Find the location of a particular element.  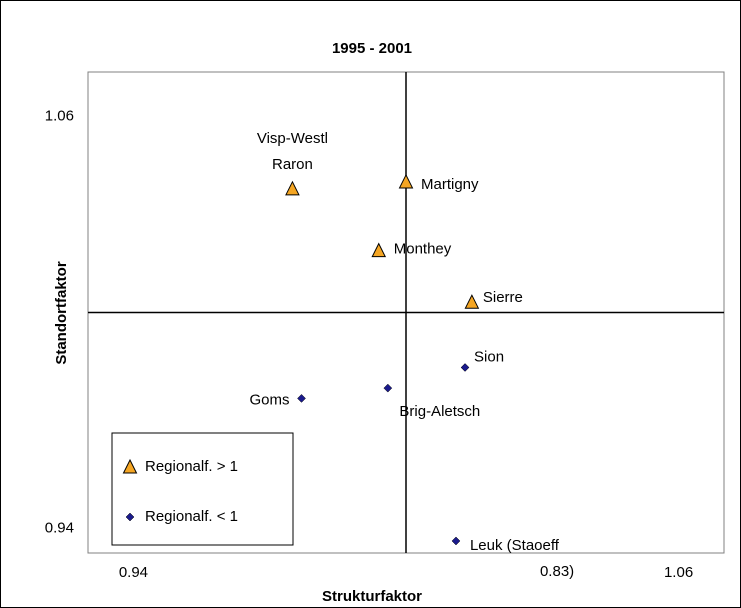

legend is located at coordinates (202, 489).